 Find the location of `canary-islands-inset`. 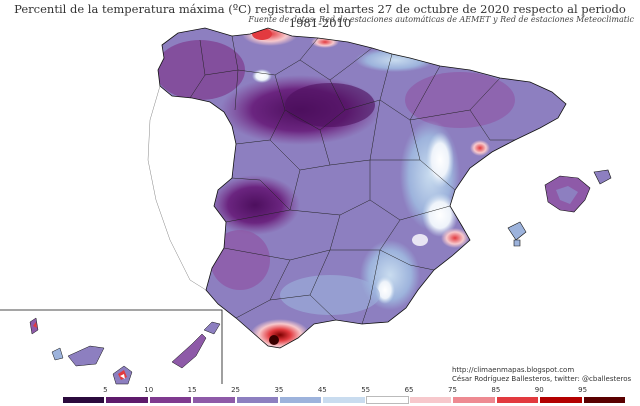

canary-islands-inset is located at coordinates (111, 347).